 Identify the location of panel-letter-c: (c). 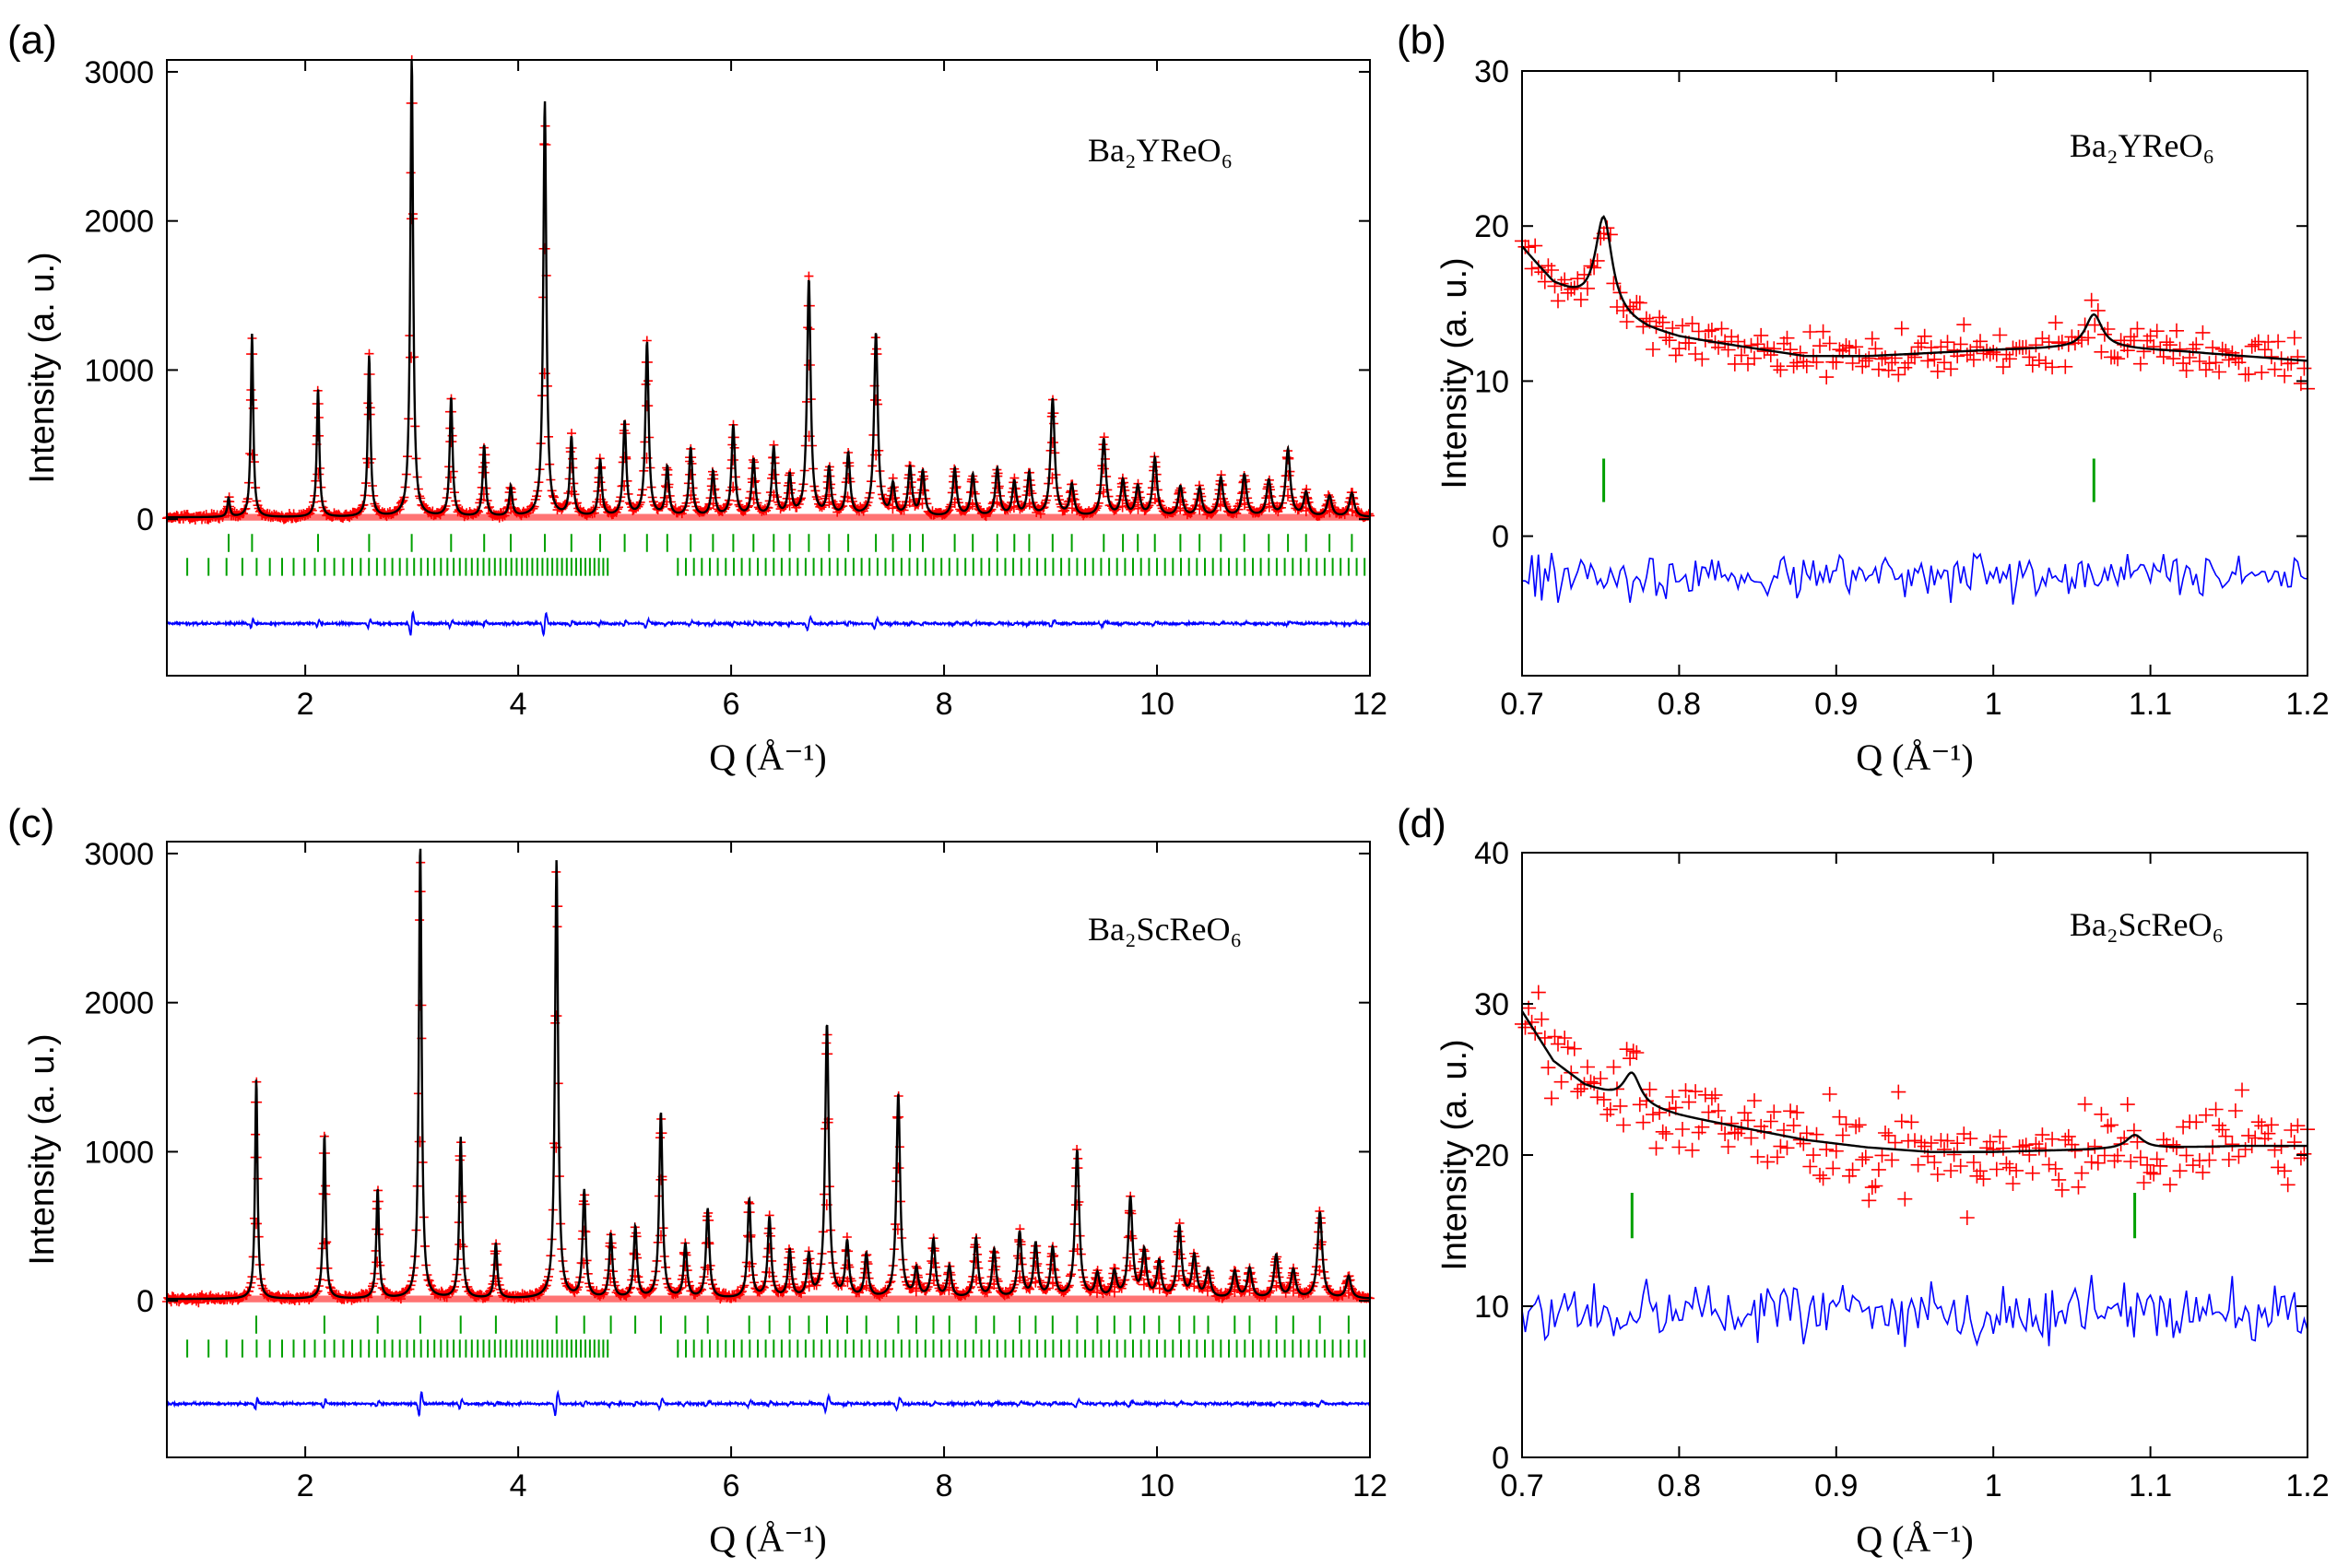
(30, 823).